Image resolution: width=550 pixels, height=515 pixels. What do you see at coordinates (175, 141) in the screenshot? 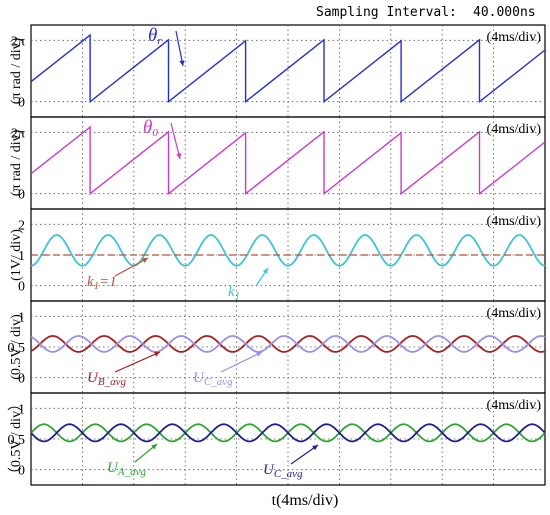
I see `annotation-0-arrow` at bounding box center [175, 141].